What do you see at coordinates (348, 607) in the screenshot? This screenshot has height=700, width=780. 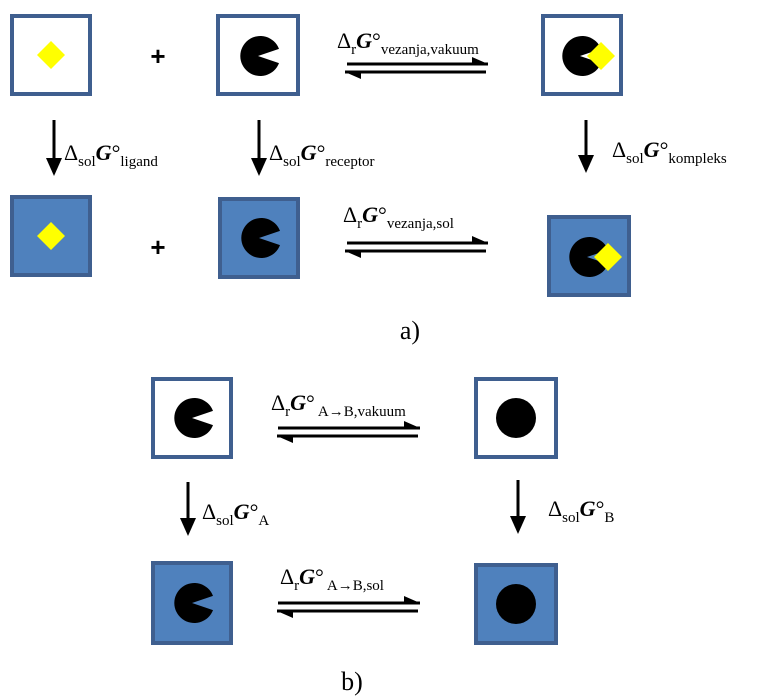 I see `equilibrium-arrows-solvent-transition` at bounding box center [348, 607].